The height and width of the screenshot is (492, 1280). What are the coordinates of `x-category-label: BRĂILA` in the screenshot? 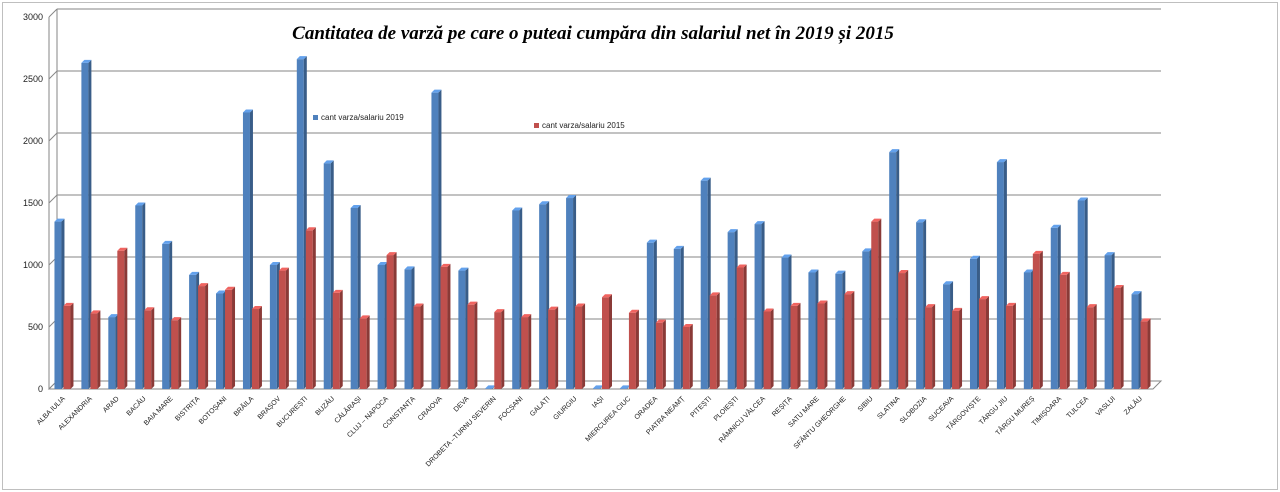 It's located at (243, 406).